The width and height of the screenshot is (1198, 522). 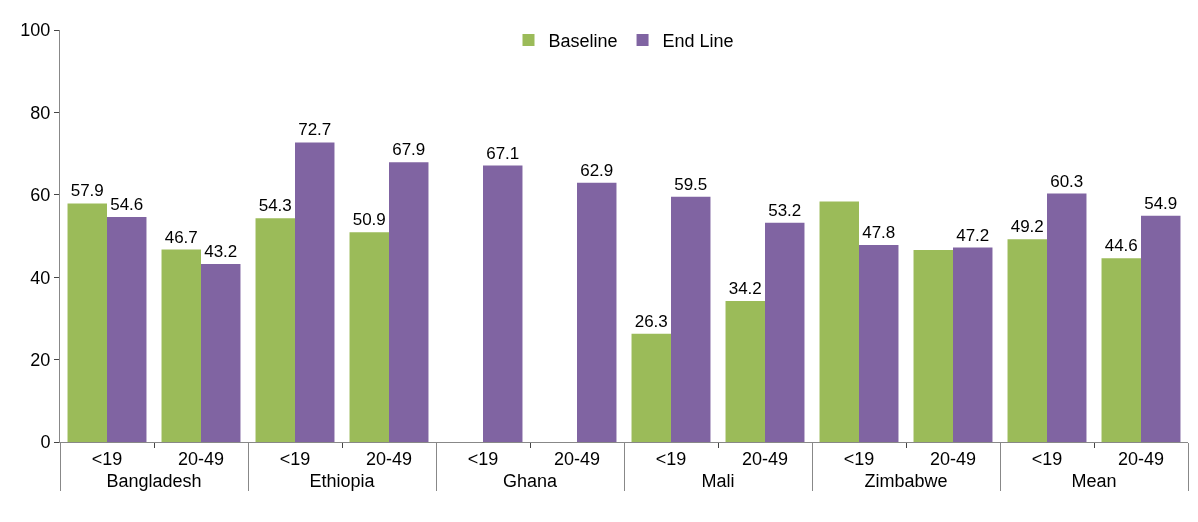 What do you see at coordinates (583, 40) in the screenshot?
I see `legend-label: Baseline` at bounding box center [583, 40].